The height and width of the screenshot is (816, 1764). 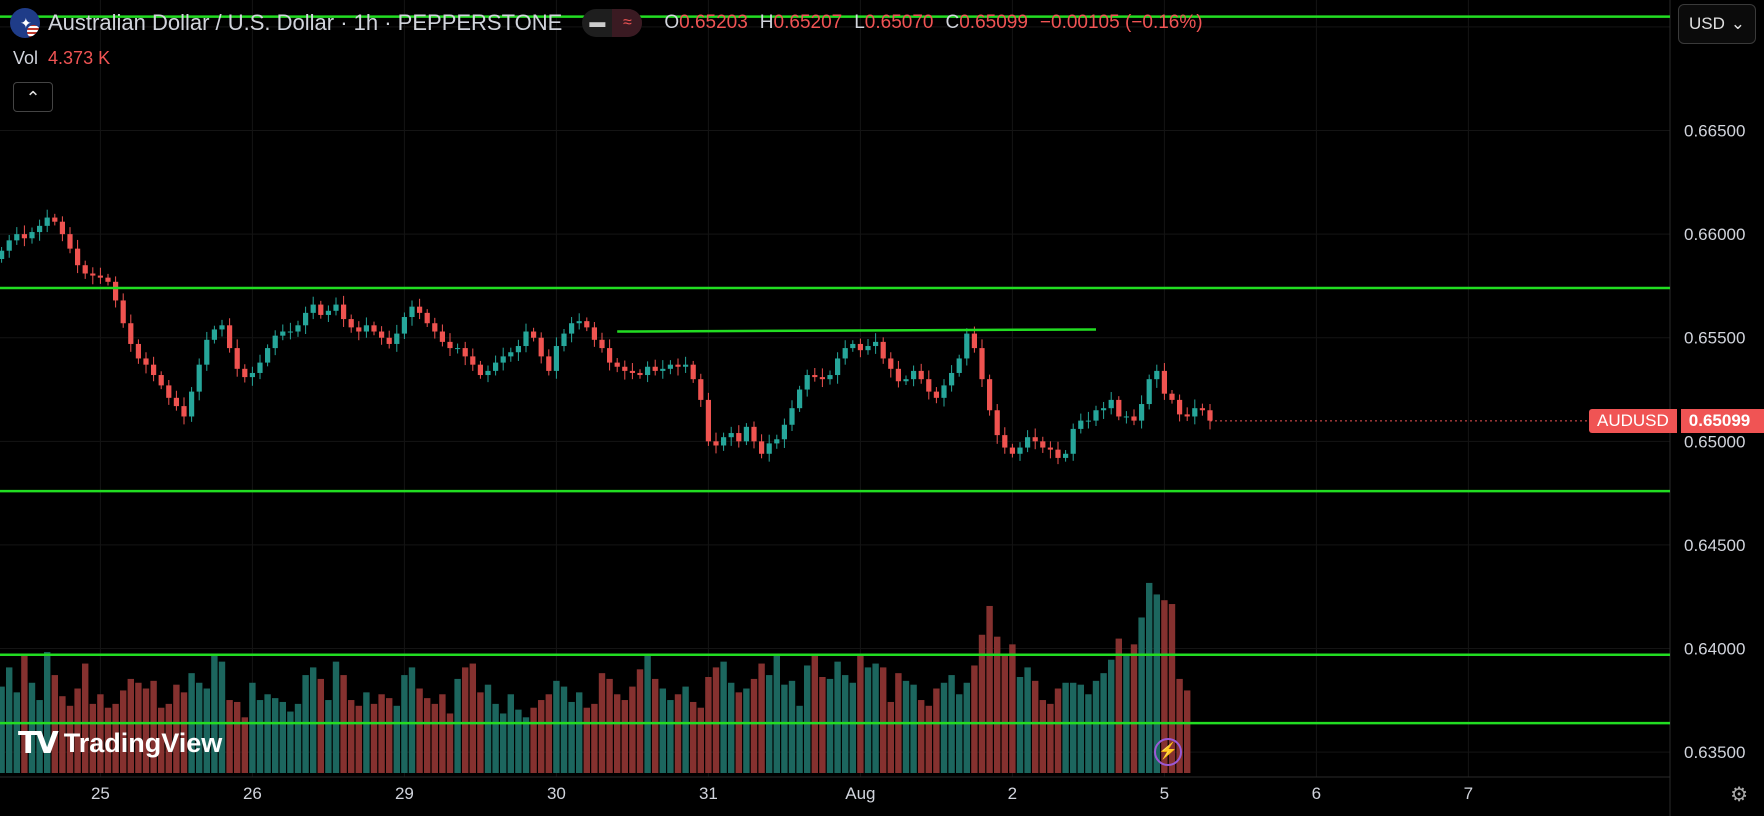 What do you see at coordinates (1714, 338) in the screenshot?
I see `y-tick-label: 0.65500` at bounding box center [1714, 338].